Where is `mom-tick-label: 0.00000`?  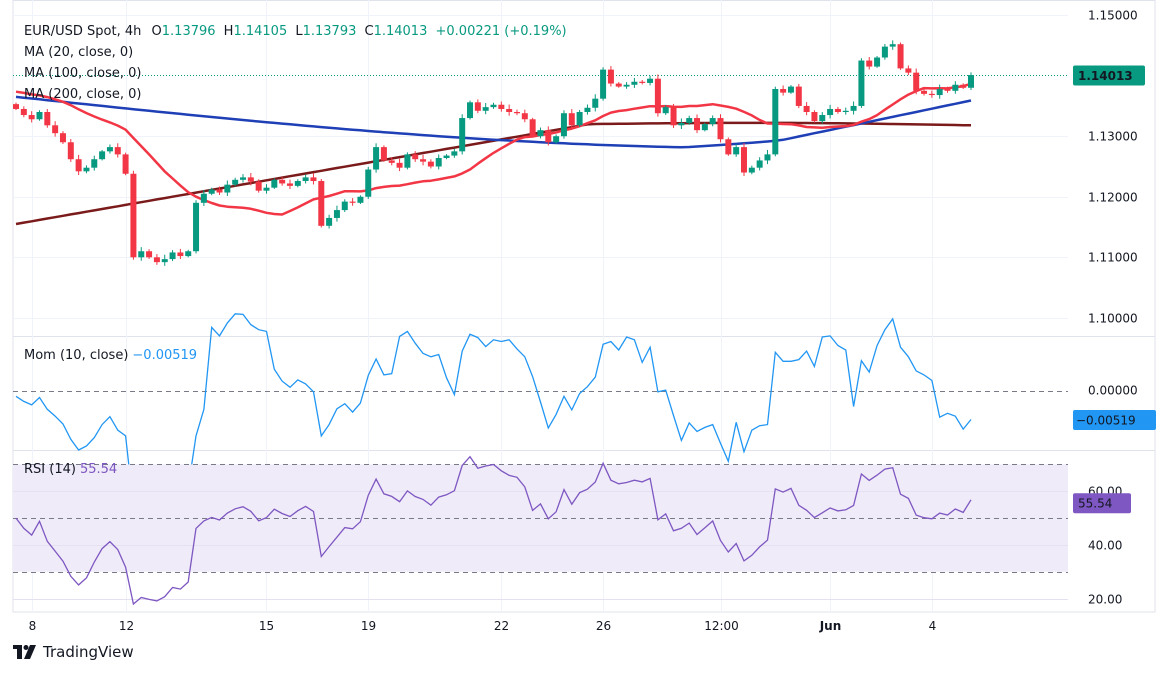 mom-tick-label: 0.00000 is located at coordinates (1113, 391).